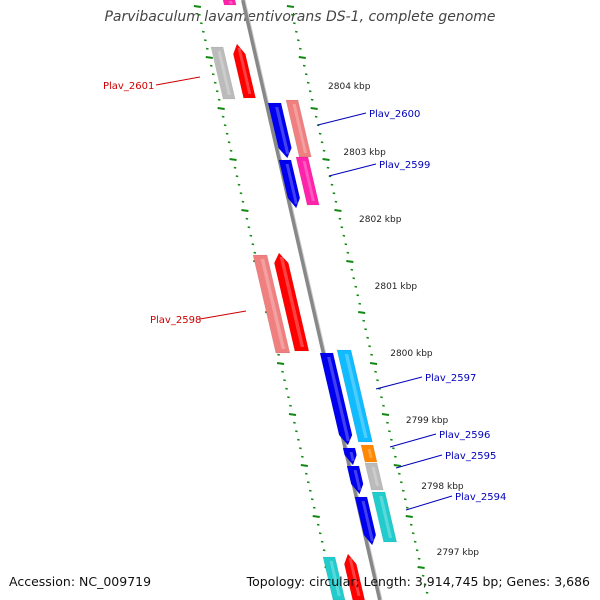 This screenshot has height=600, width=600. Describe the element at coordinates (464, 435) in the screenshot. I see `gene-label: Plav_2596` at that location.